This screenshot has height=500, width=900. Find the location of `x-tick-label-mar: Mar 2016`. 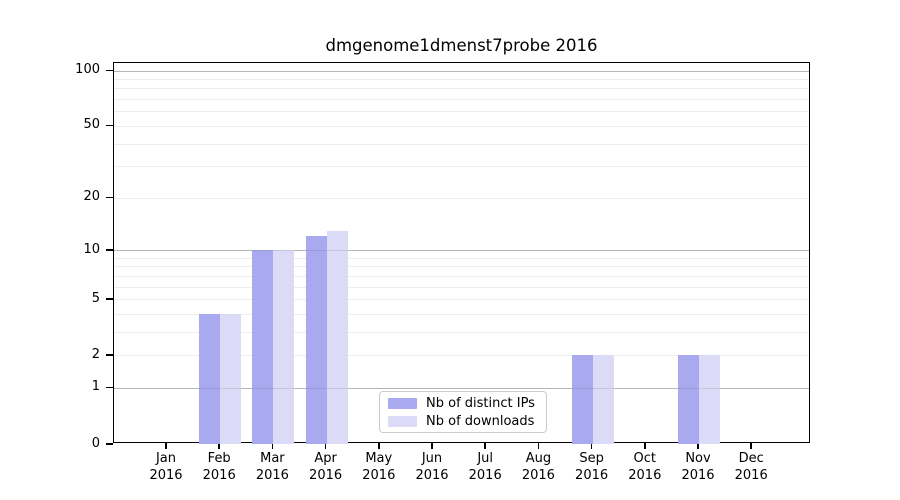

x-tick-label-mar: Mar 2016 is located at coordinates (272, 467).